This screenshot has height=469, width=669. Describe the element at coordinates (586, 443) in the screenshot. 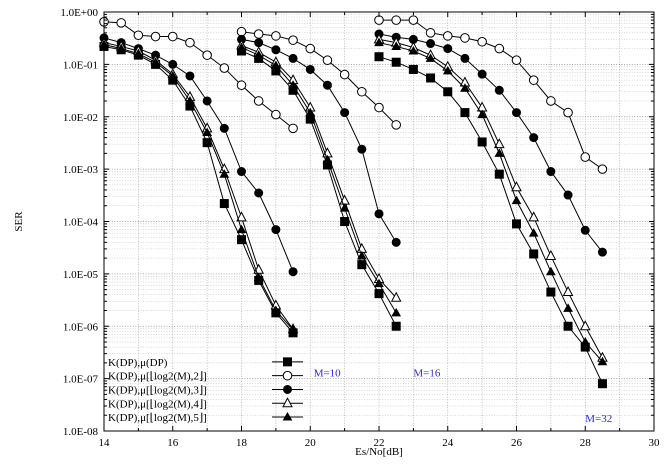

I see `x-tick-label: 28` at that location.